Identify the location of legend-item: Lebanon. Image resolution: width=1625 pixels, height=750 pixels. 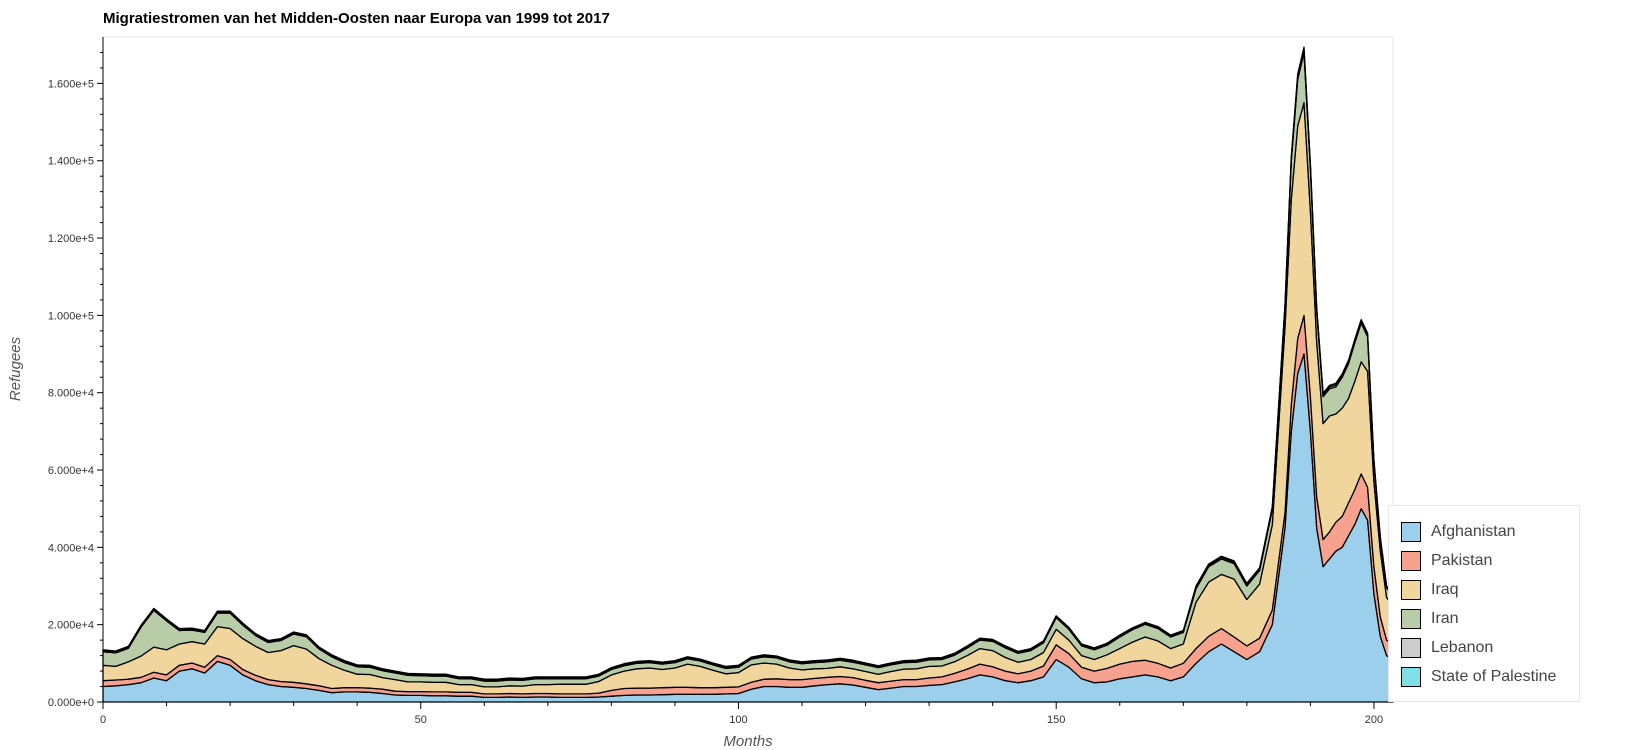
(1447, 648).